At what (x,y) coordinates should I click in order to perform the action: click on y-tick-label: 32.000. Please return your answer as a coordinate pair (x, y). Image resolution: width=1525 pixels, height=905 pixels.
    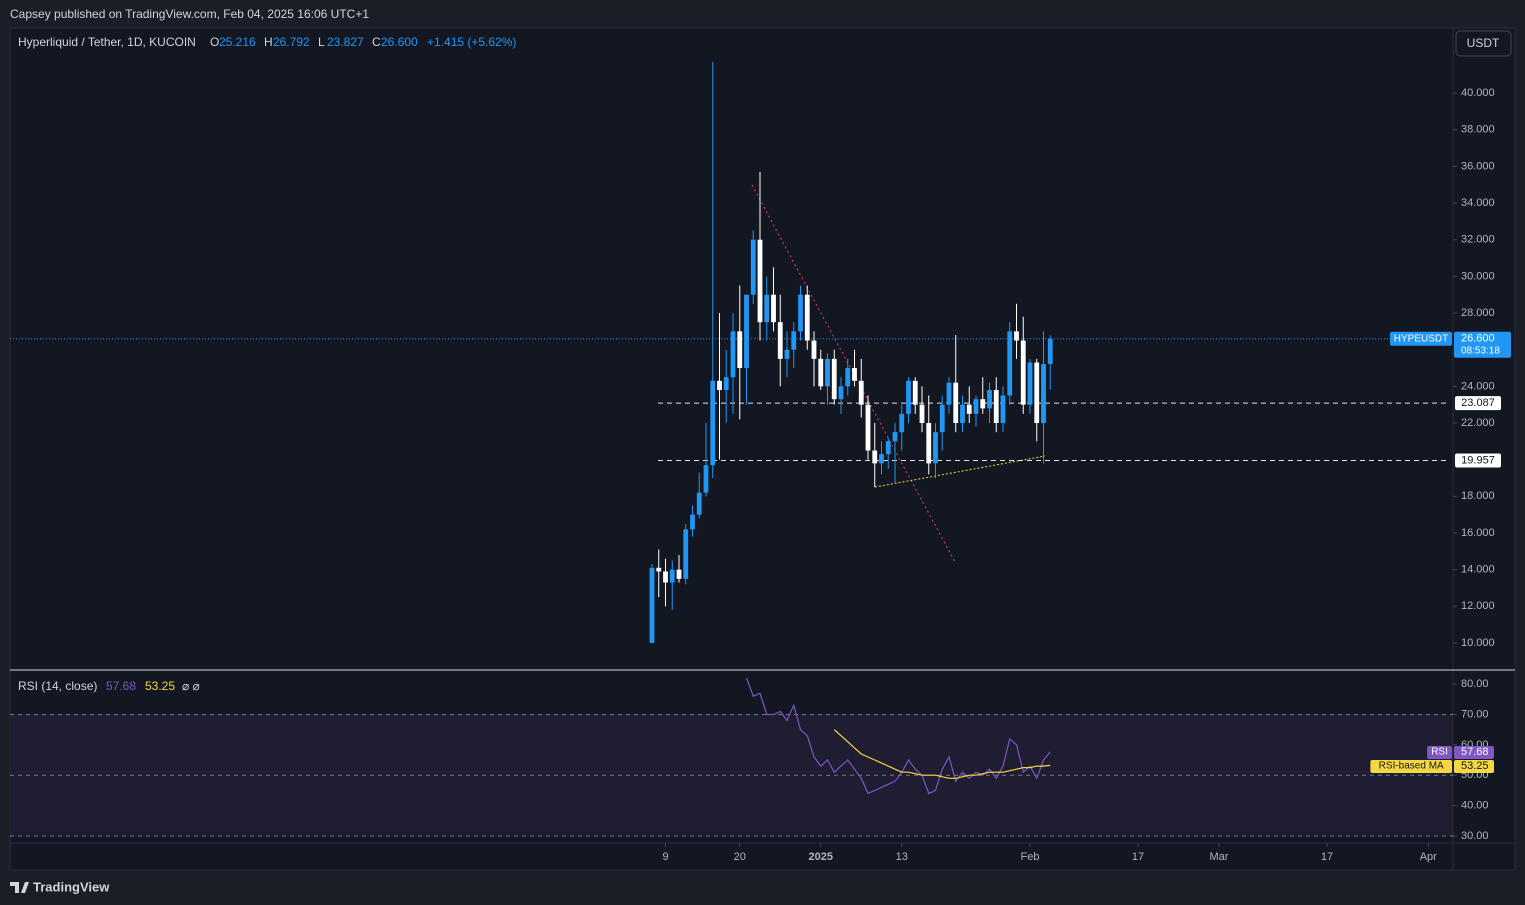
    Looking at the image, I should click on (1478, 240).